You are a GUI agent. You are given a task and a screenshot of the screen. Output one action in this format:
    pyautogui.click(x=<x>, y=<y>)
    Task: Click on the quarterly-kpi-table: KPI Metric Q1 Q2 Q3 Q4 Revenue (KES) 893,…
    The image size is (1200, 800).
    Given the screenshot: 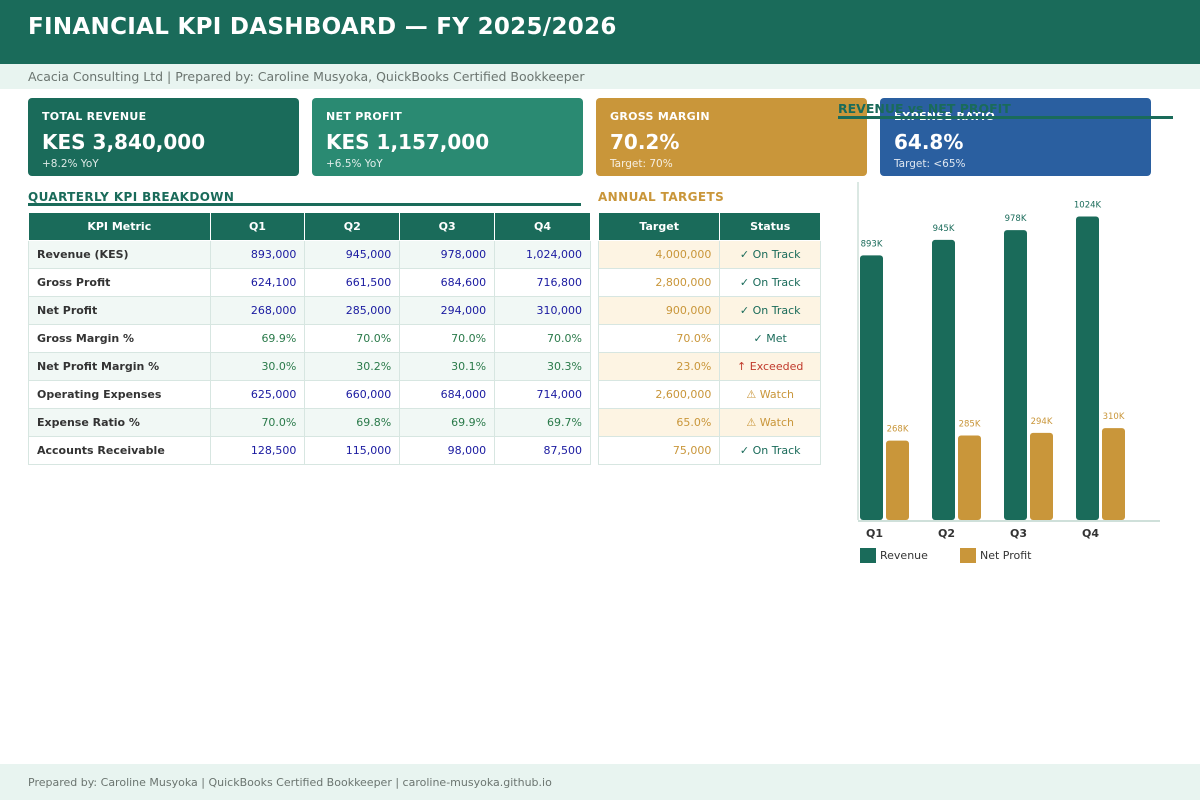 What is the action you would take?
    pyautogui.click(x=309, y=338)
    